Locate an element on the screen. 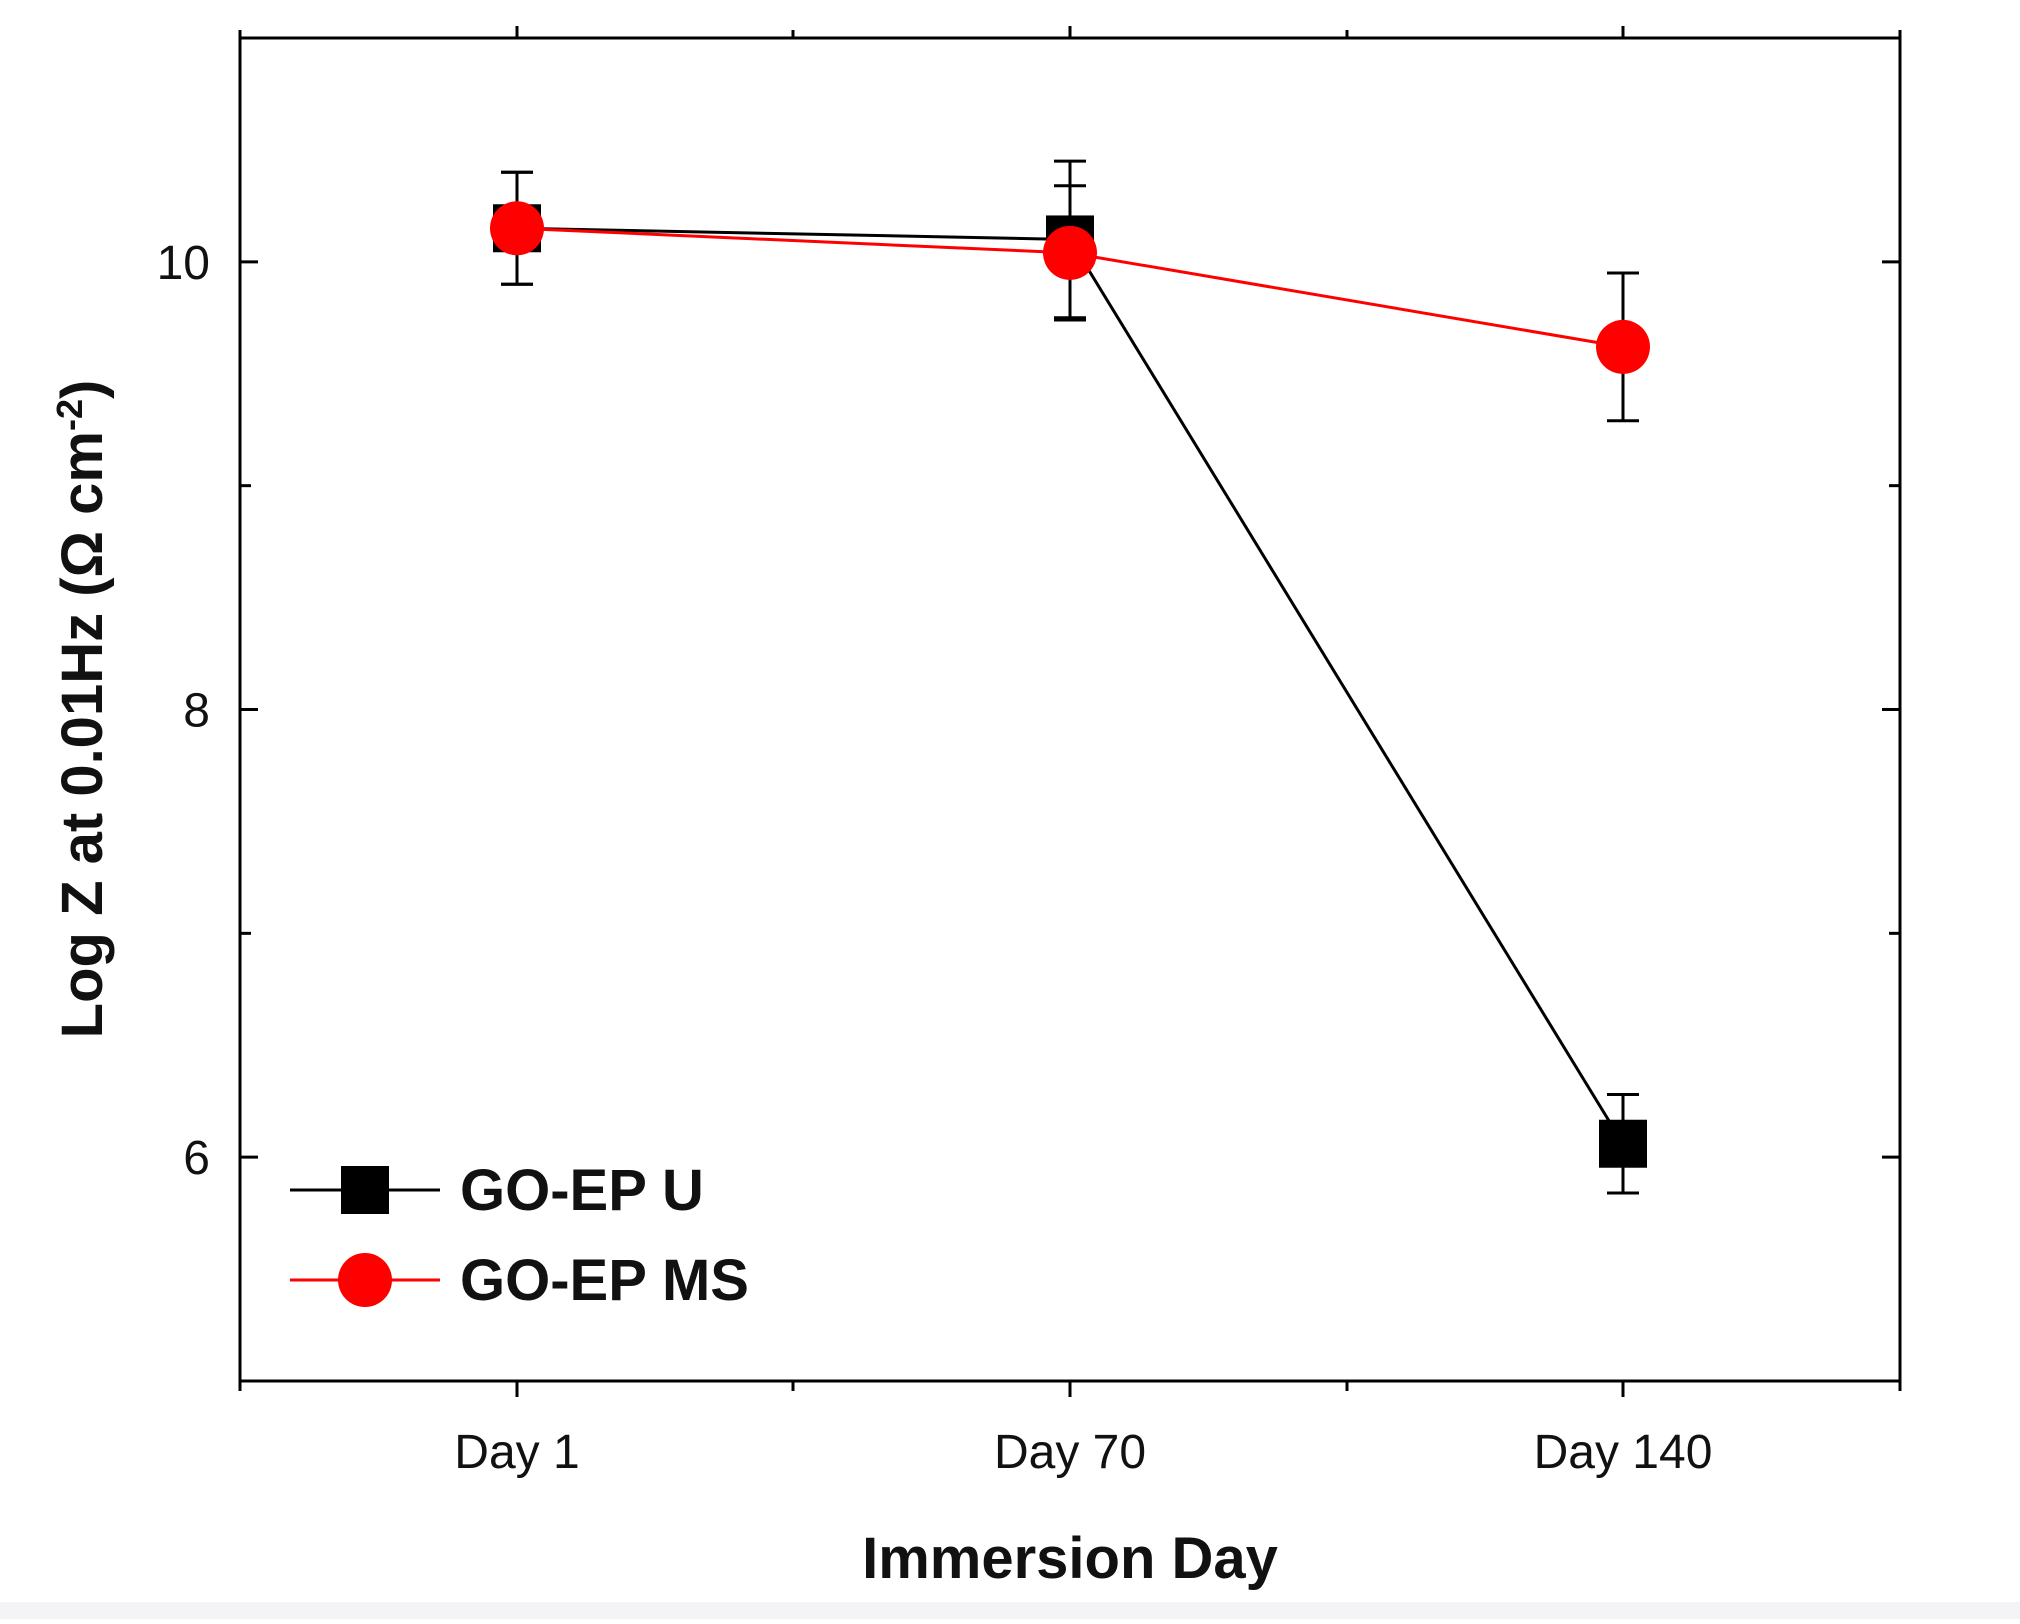  y-axis-title-superscript: -2 is located at coordinates (69, 415).